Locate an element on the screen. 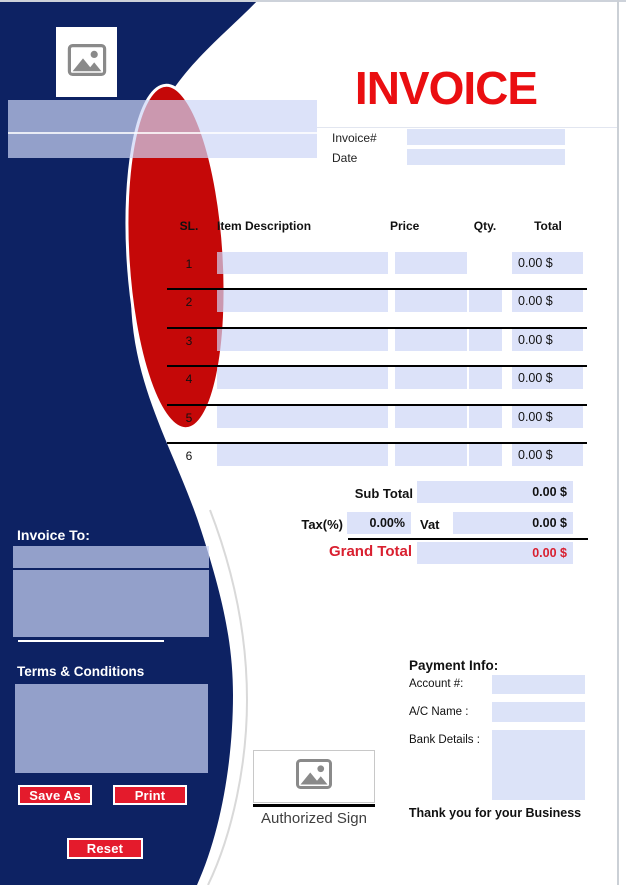  terms-field is located at coordinates (111, 728).